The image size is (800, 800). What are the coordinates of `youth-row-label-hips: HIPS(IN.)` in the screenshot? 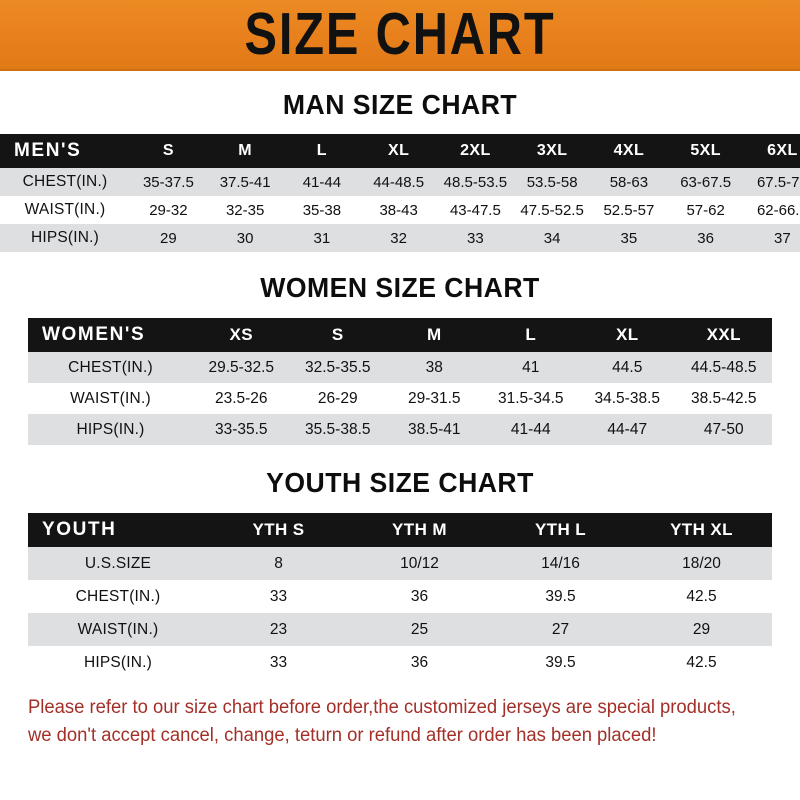 It's located at (118, 662).